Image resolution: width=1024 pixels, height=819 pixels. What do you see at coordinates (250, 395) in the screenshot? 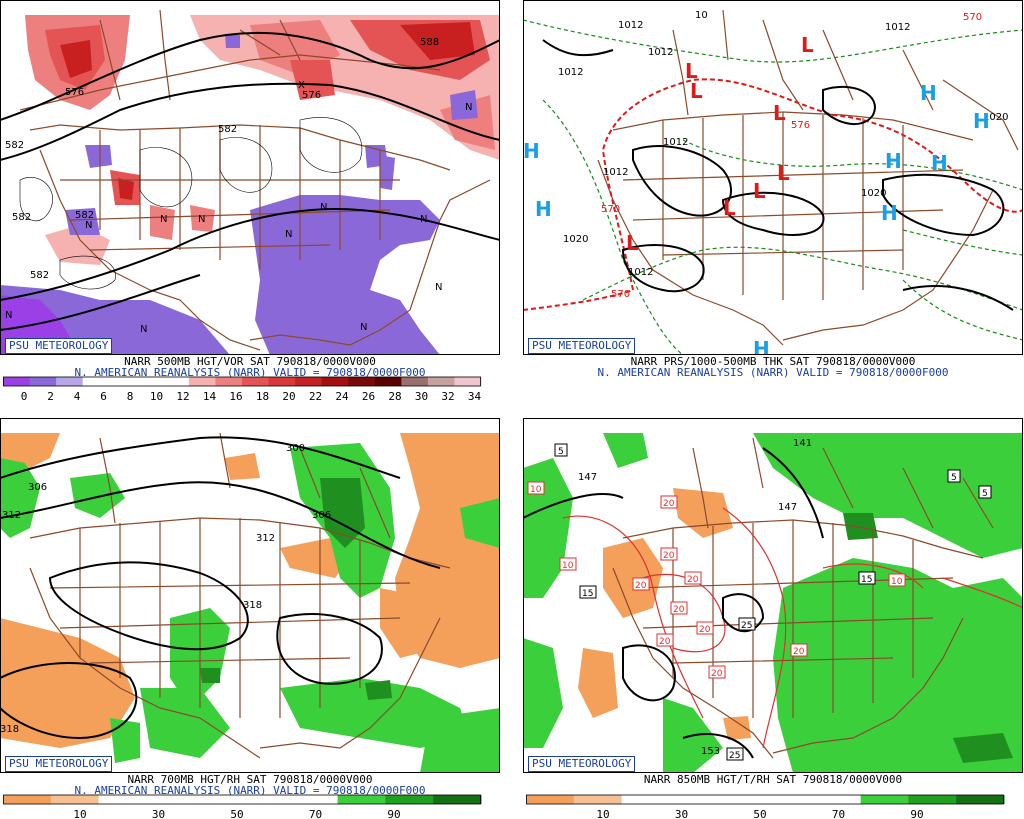
I see `colorbar-ticks: 0 2 4 6 8 10 12 14 16 18 20 22 24 26 28 30 32 34` at bounding box center [250, 395].